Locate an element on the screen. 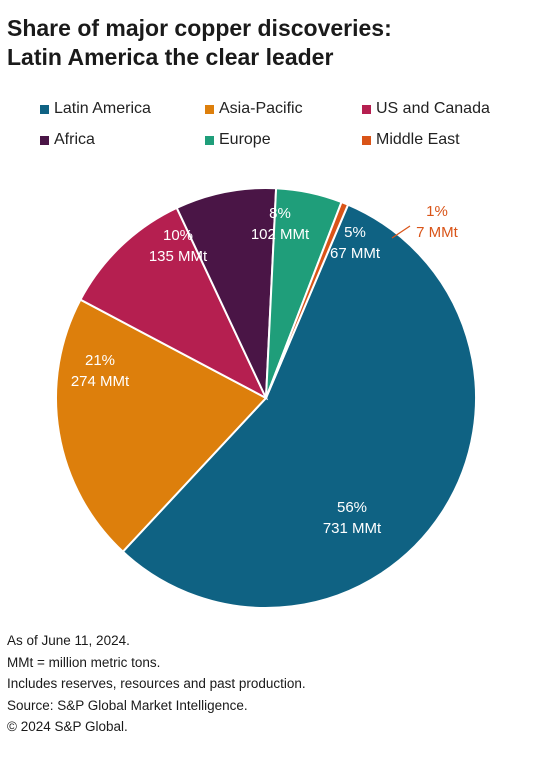  pie-slice-us-and-canada is located at coordinates (174, 303).